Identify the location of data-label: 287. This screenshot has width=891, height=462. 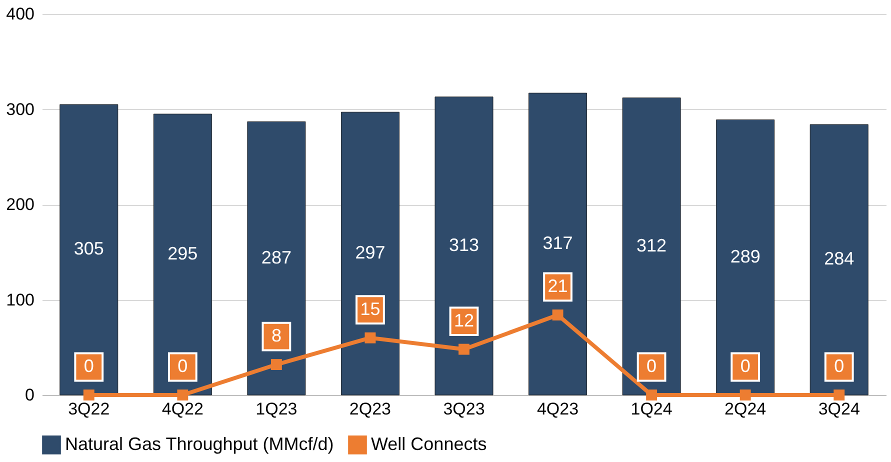
(276, 257).